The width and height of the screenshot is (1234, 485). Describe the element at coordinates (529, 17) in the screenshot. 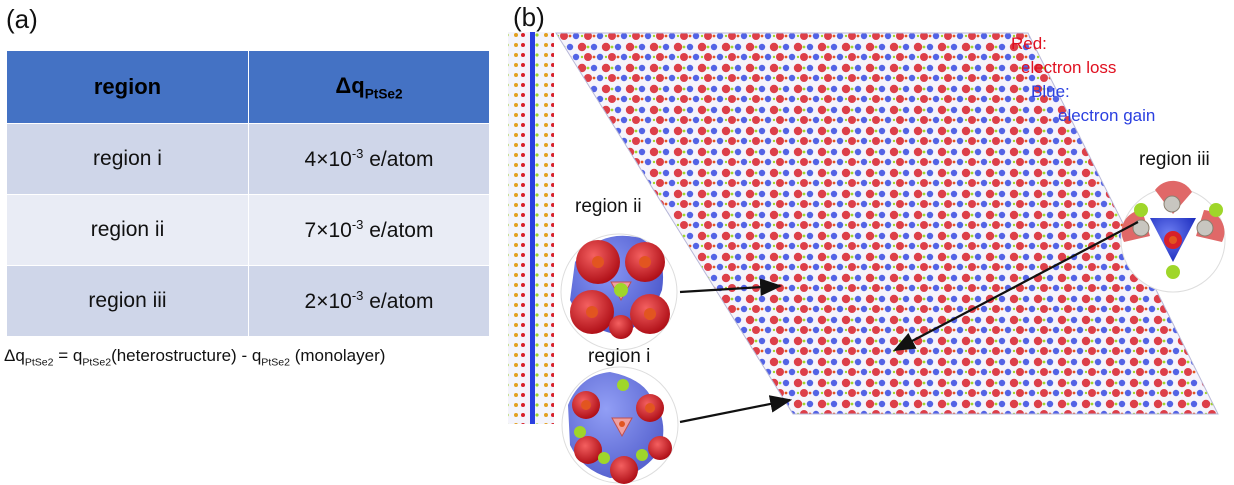

I see `panel-b-label: (b)` at that location.